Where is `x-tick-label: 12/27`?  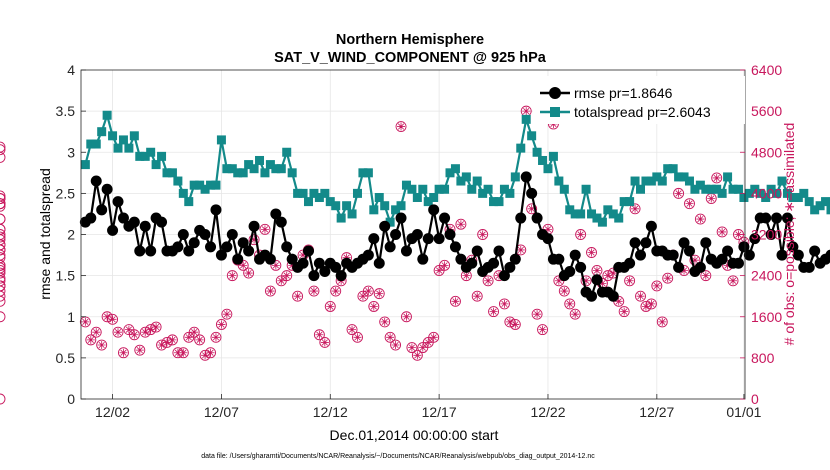
x-tick-label: 12/27 is located at coordinates (656, 412).